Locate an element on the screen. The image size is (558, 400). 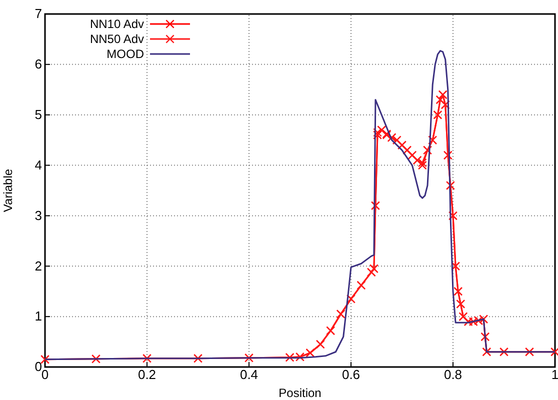
x-tick-label: 0.8 is located at coordinates (453, 374).